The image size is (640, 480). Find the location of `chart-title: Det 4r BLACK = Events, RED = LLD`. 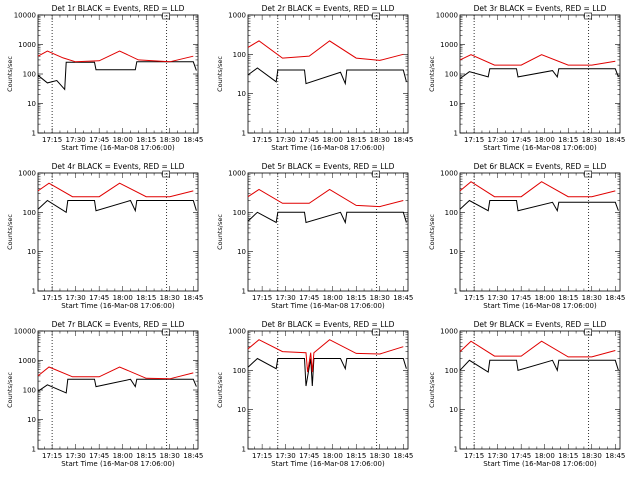

chart-title: Det 4r BLACK = Events, RED = LLD is located at coordinates (118, 166).